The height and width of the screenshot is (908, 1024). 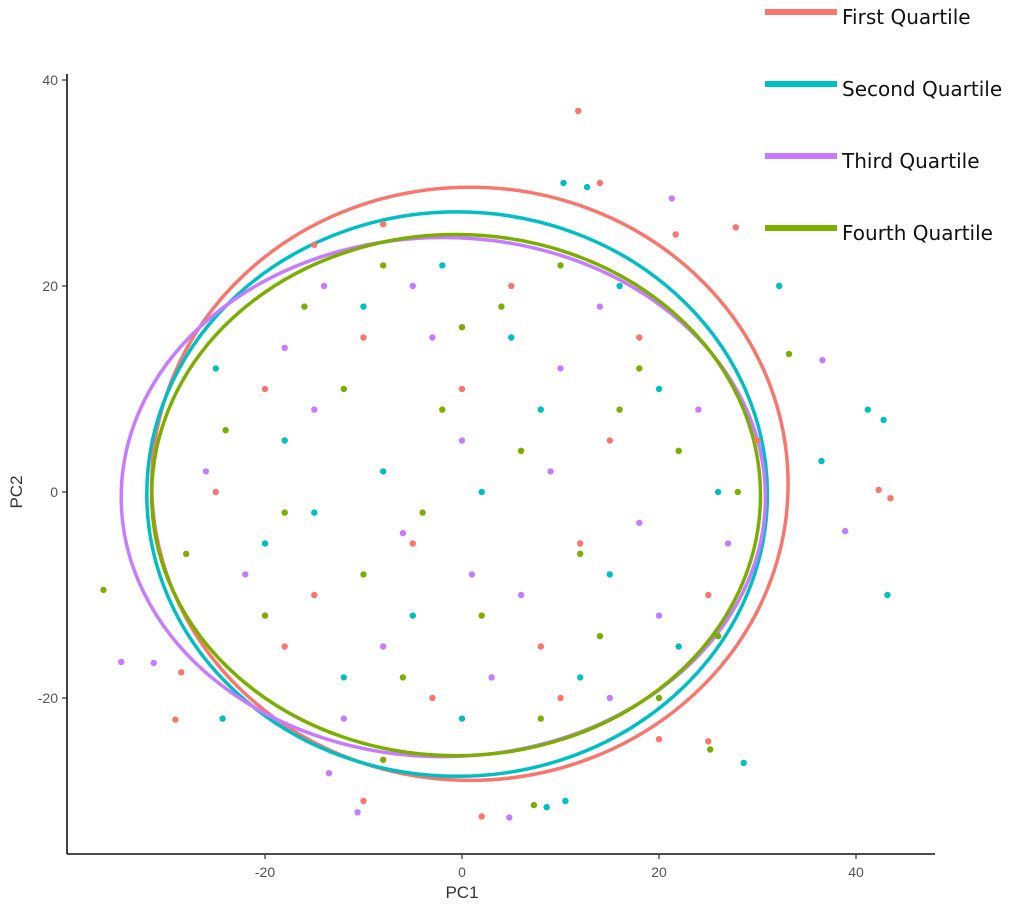 I want to click on legend-label-third-quartile: Third Quartile, so click(x=910, y=161).